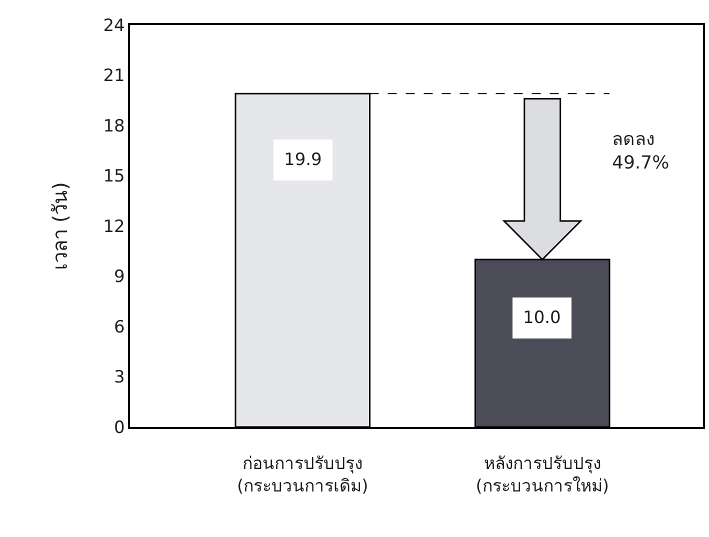 The height and width of the screenshot is (537, 709). What do you see at coordinates (302, 475) in the screenshot?
I see `x-tick-label: ก่อนการปรับปรุง (กระบวนการเดิม)` at bounding box center [302, 475].